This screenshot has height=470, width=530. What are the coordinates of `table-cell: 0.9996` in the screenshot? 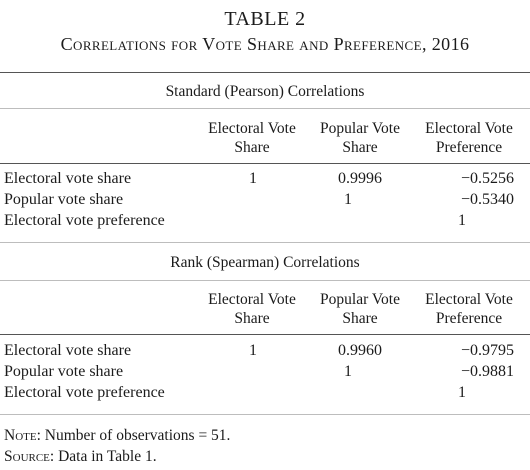 It's located at (360, 178).